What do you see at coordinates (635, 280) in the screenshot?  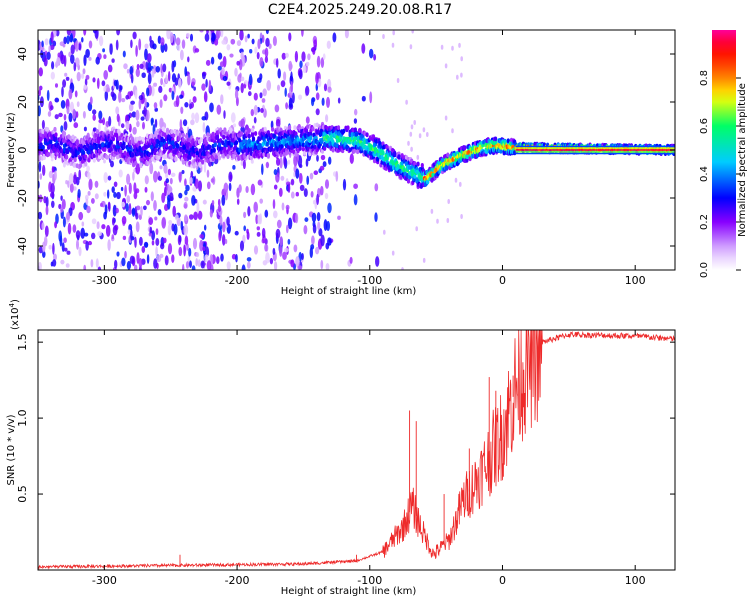 I see `x-tick-label: 100` at bounding box center [635, 280].